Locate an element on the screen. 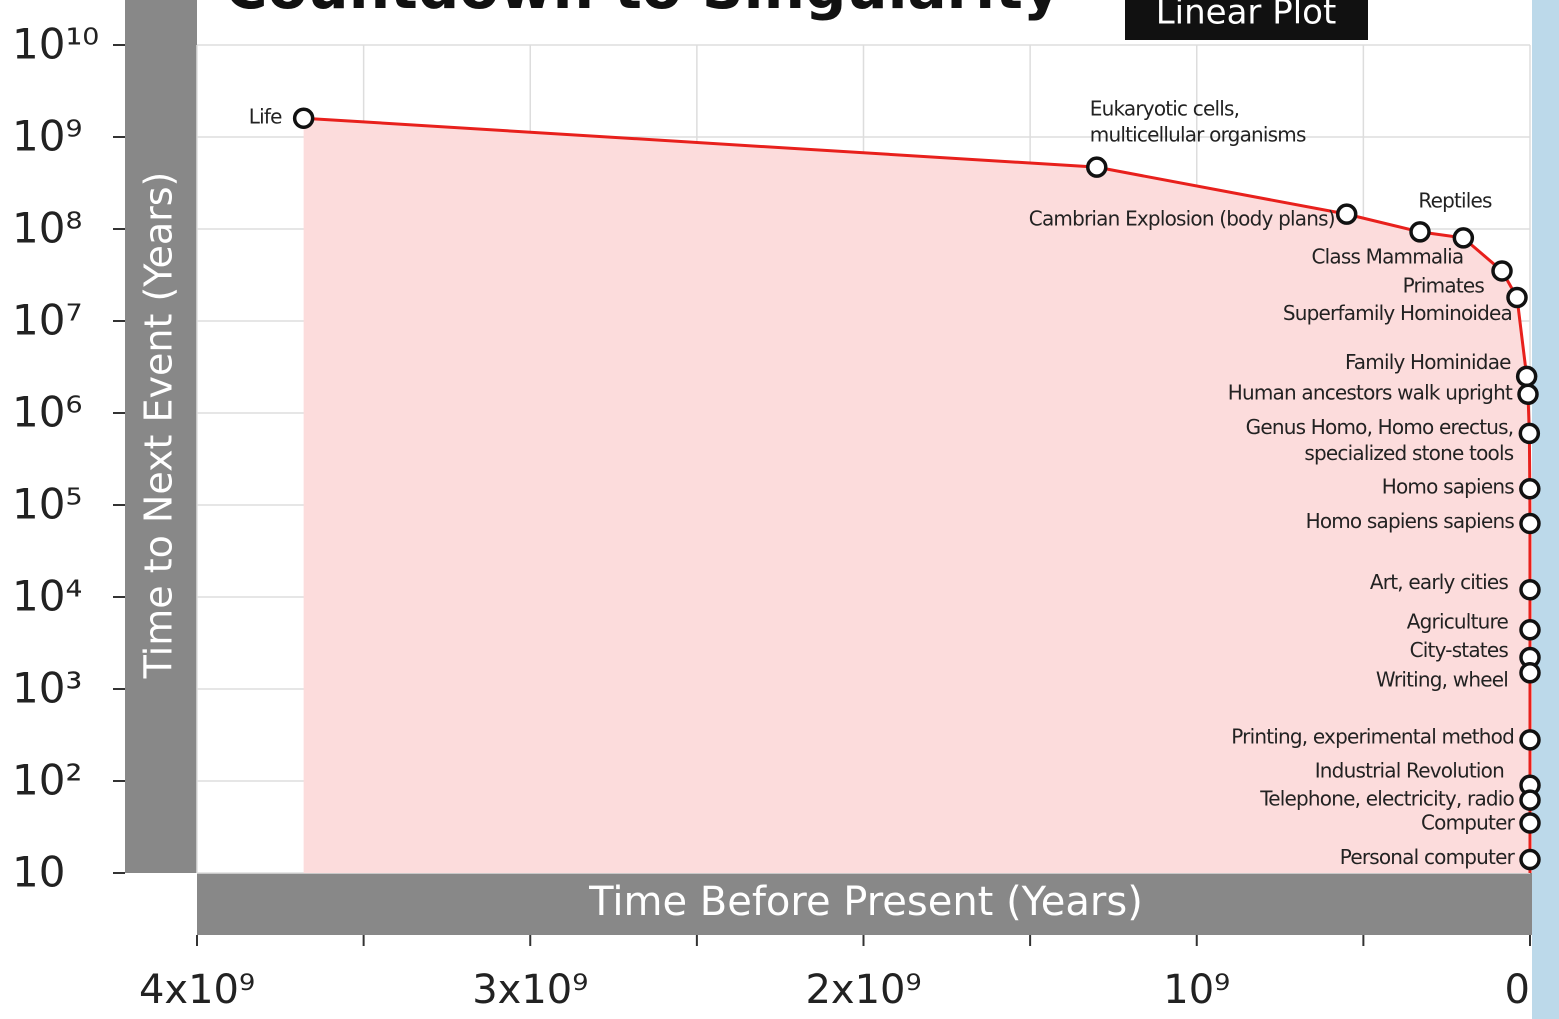 The height and width of the screenshot is (1019, 1559). y-tick-label: 10 is located at coordinates (38, 872).